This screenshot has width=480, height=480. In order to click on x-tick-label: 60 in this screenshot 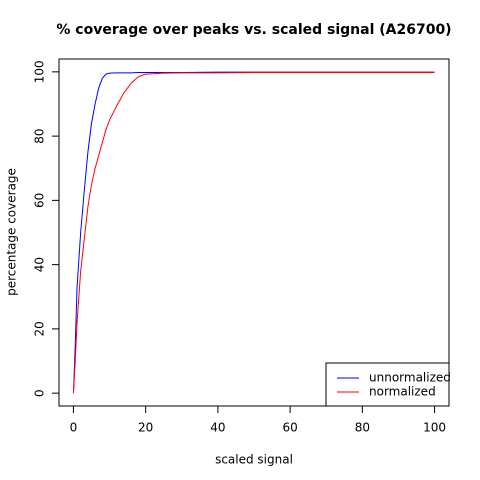, I will do `click(289, 428)`.